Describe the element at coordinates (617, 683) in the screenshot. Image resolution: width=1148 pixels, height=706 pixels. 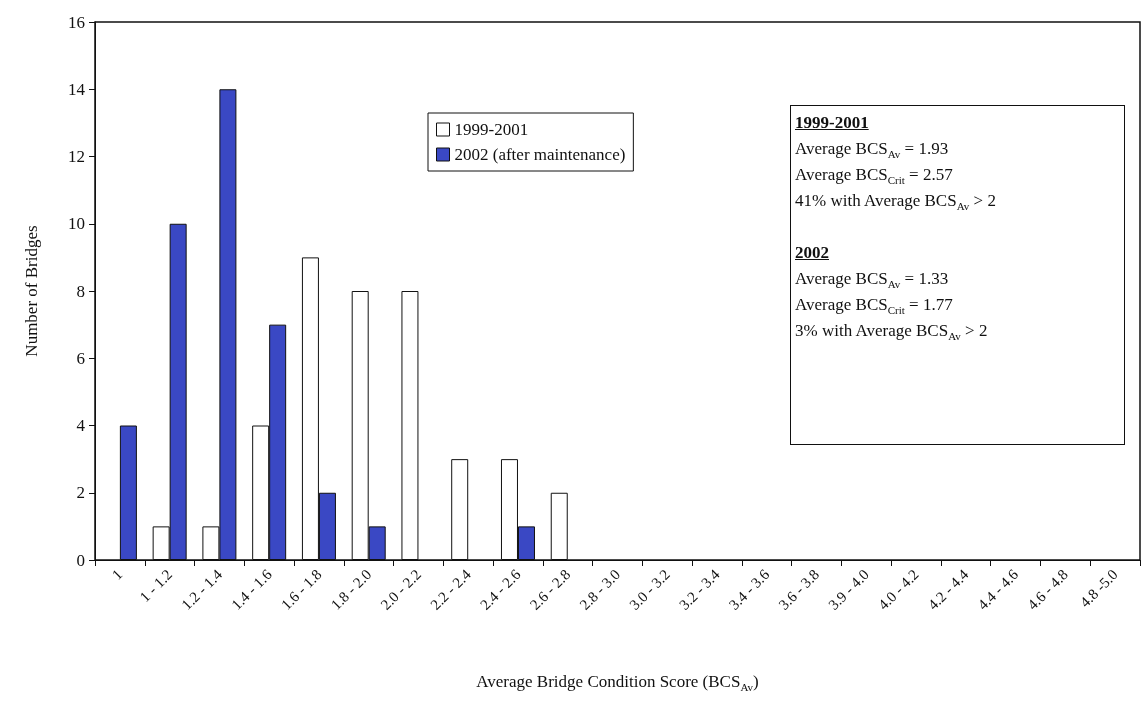
I see `x-axis-title: Average Bridge Condition Score (BCS$_{Av}$)` at that location.